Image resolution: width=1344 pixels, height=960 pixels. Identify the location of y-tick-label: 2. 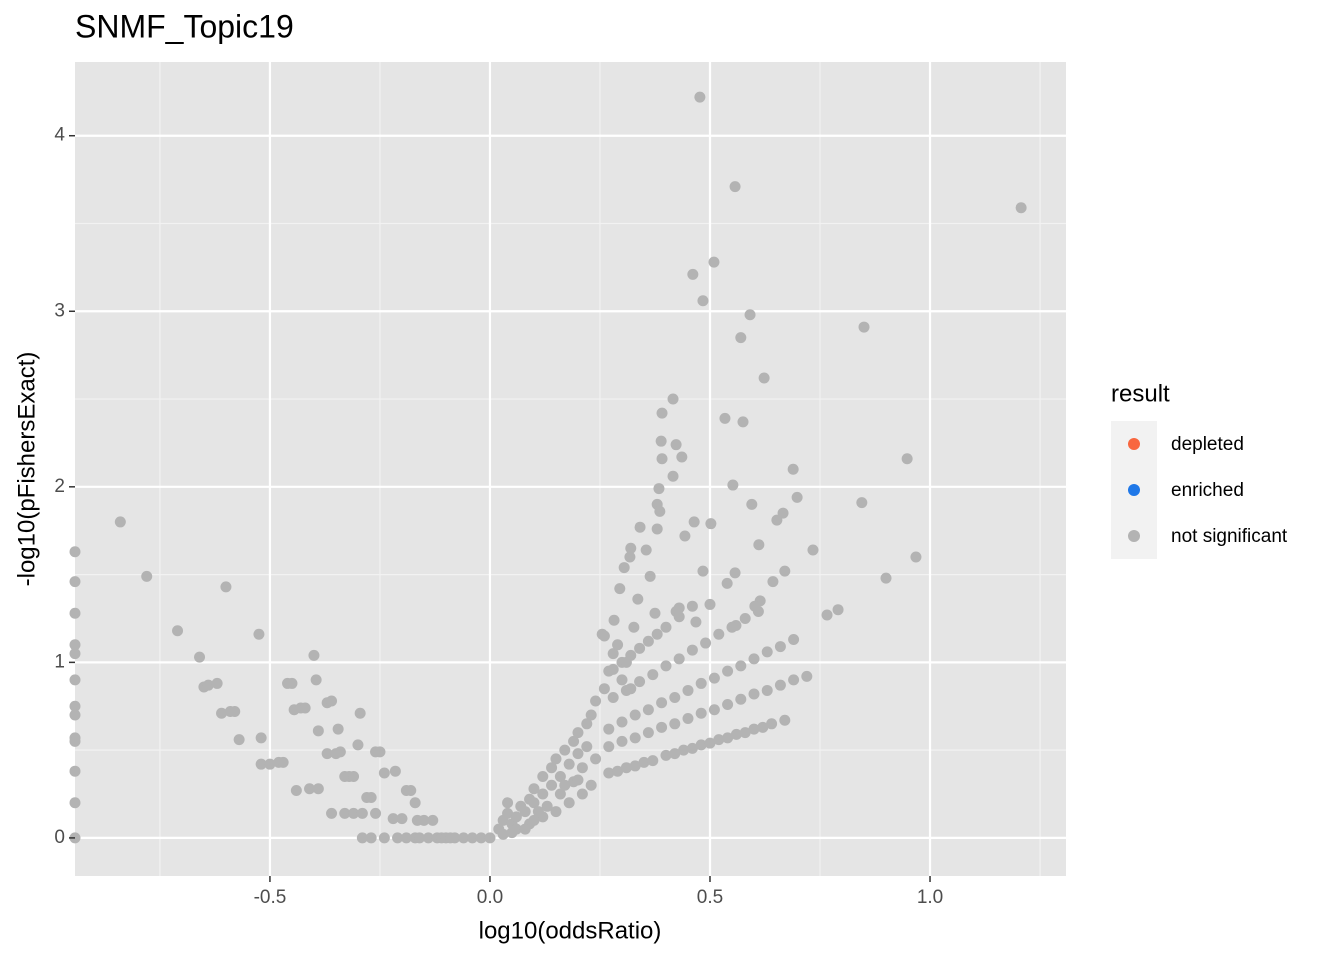
(59, 486).